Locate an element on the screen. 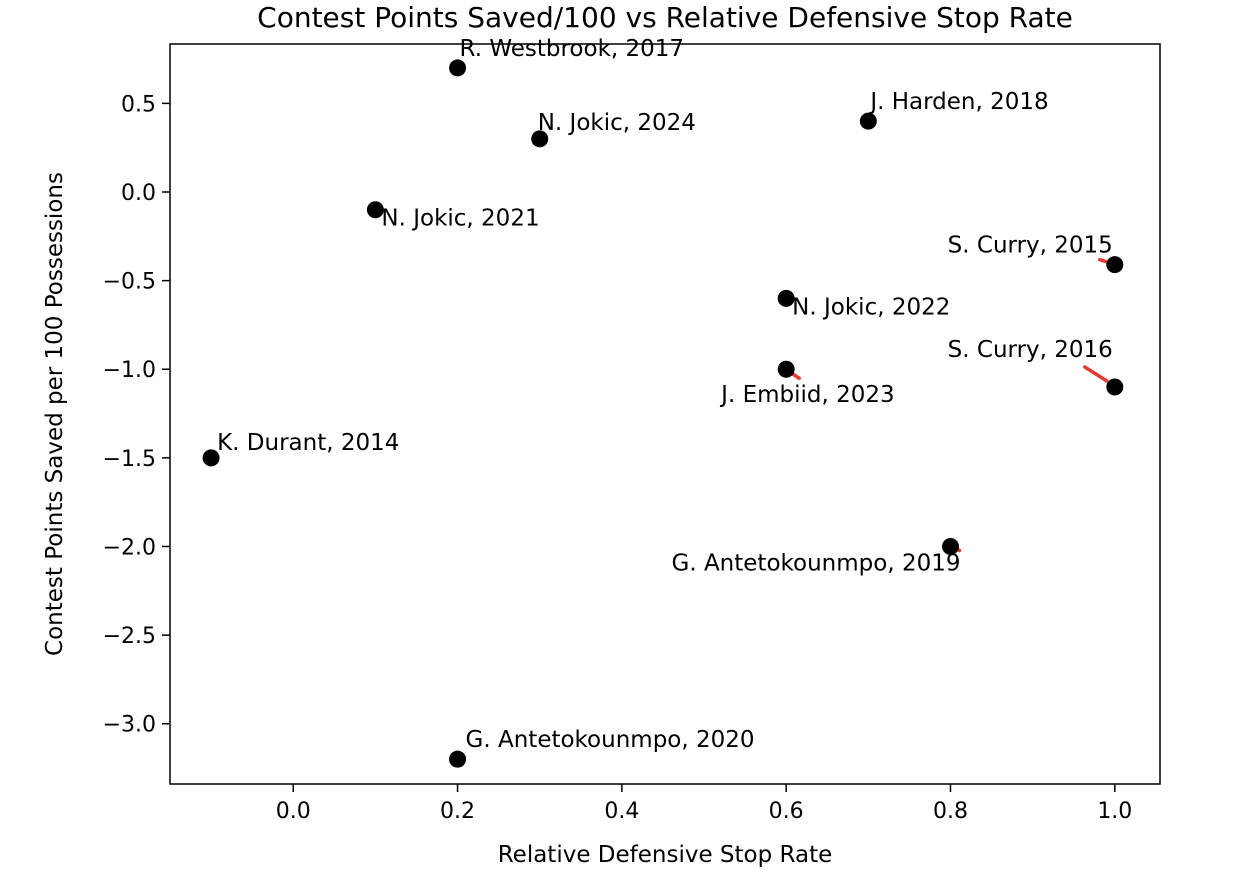 This screenshot has height=886, width=1260. point-label: R. Westbrook, 2017 is located at coordinates (572, 49).